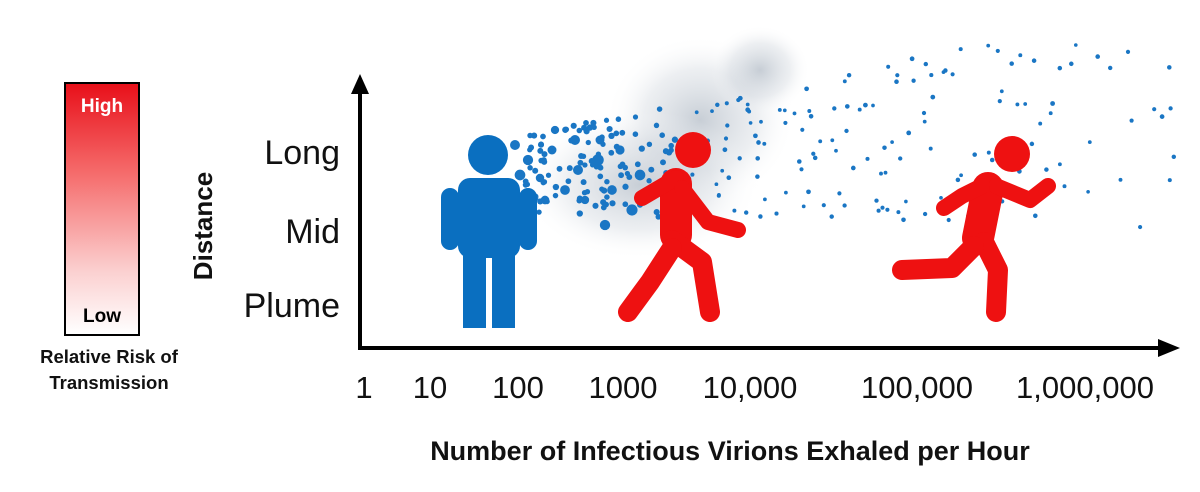  Describe the element at coordinates (109, 370) in the screenshot. I see `risk-legend-caption: Relative Risk of Transmission` at that location.